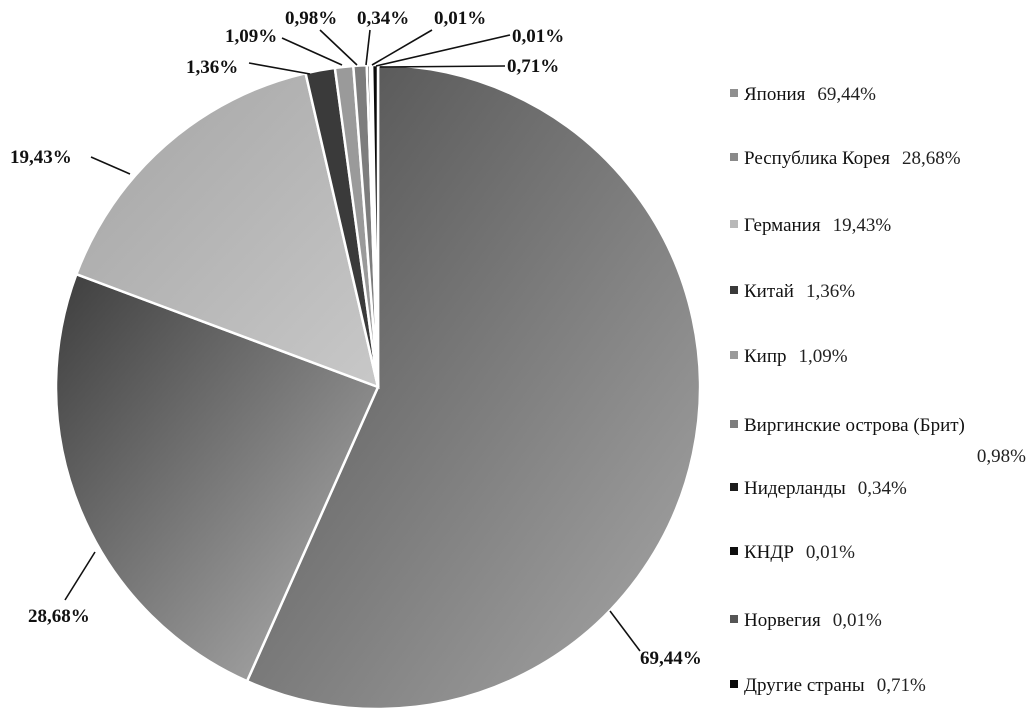 The width and height of the screenshot is (1031, 711). I want to click on legend-item: КНДР 0,01%, so click(792, 552).